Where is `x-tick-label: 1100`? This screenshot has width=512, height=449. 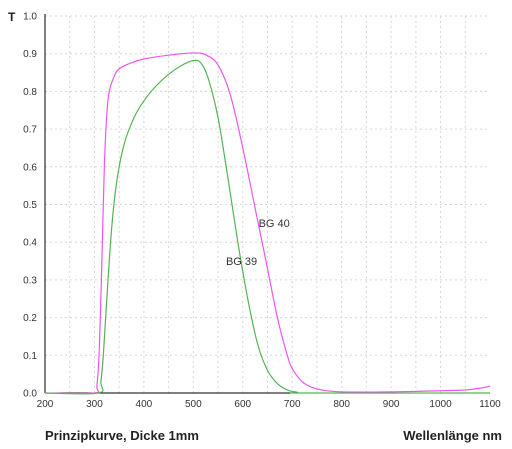 x-tick-label: 1100 is located at coordinates (490, 404).